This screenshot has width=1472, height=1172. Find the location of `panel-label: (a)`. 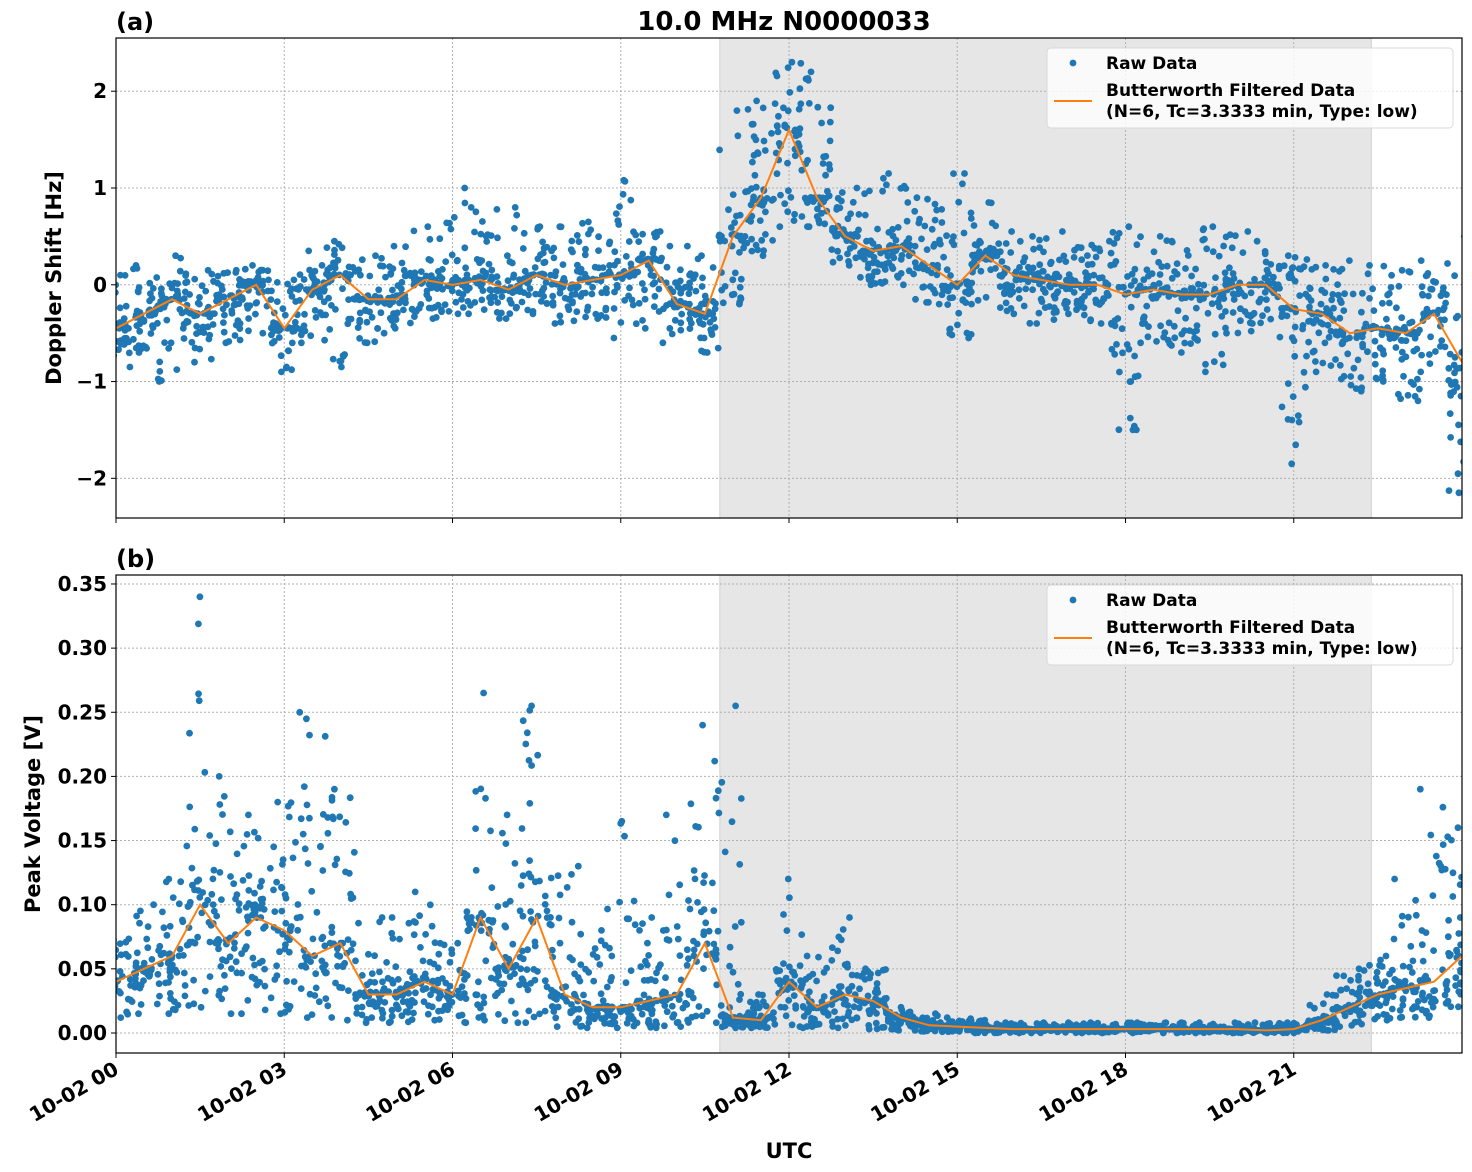

panel-label: (a) is located at coordinates (135, 22).